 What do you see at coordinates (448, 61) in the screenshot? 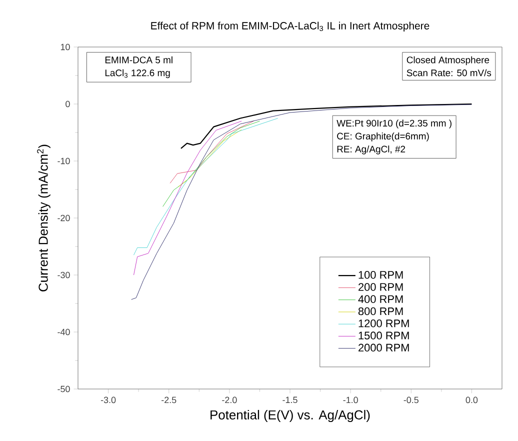
I see `annotation: Closed Atmosphere` at bounding box center [448, 61].